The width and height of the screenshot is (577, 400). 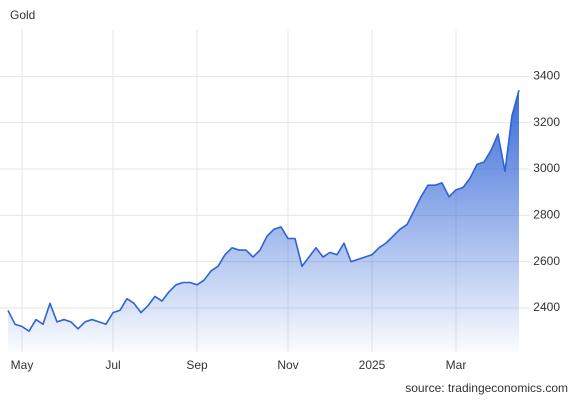 What do you see at coordinates (546, 168) in the screenshot?
I see `y-tick-label: 3000` at bounding box center [546, 168].